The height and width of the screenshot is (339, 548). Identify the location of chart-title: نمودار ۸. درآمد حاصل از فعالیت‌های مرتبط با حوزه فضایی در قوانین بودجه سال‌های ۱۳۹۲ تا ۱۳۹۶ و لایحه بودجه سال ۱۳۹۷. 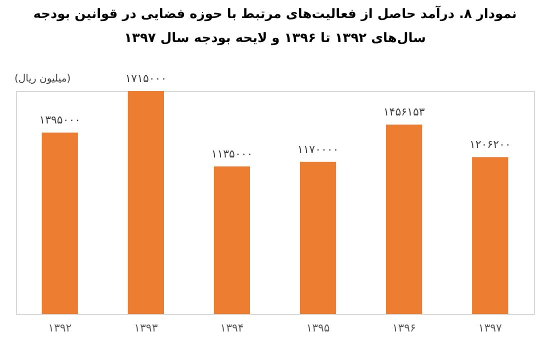
(275, 25).